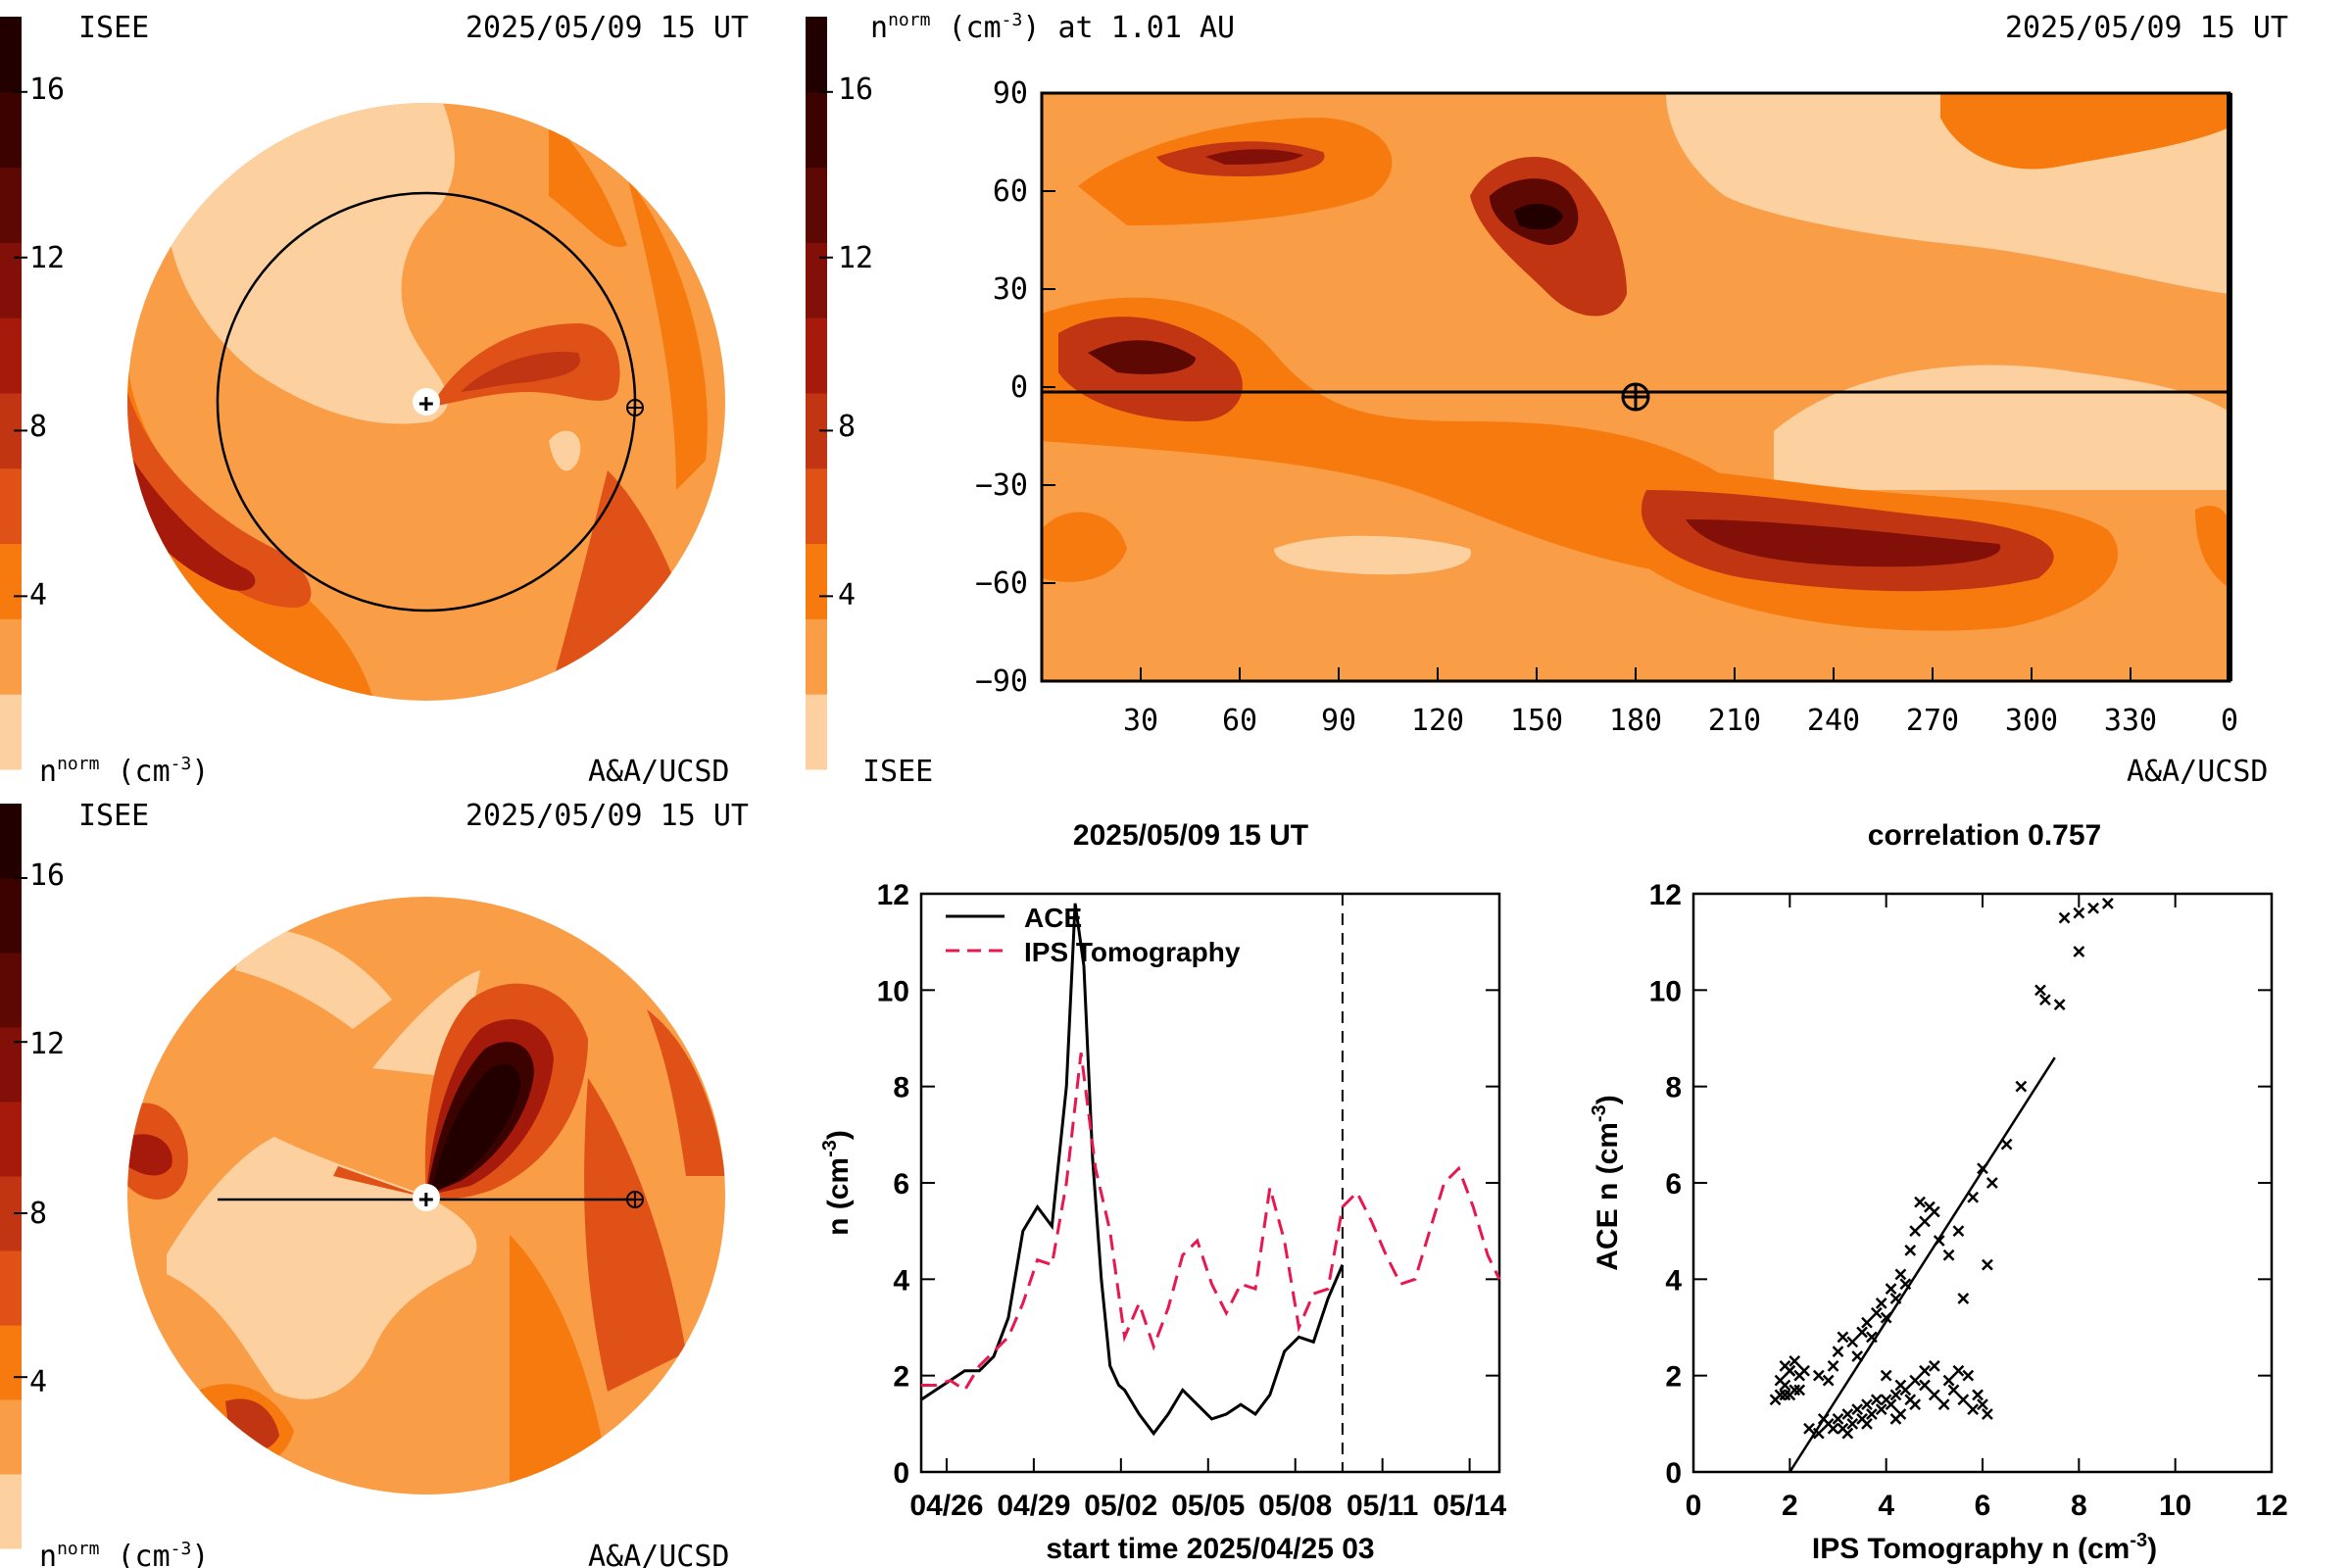  I want to click on sc-xlabel-close: ), so click(2152, 1549).